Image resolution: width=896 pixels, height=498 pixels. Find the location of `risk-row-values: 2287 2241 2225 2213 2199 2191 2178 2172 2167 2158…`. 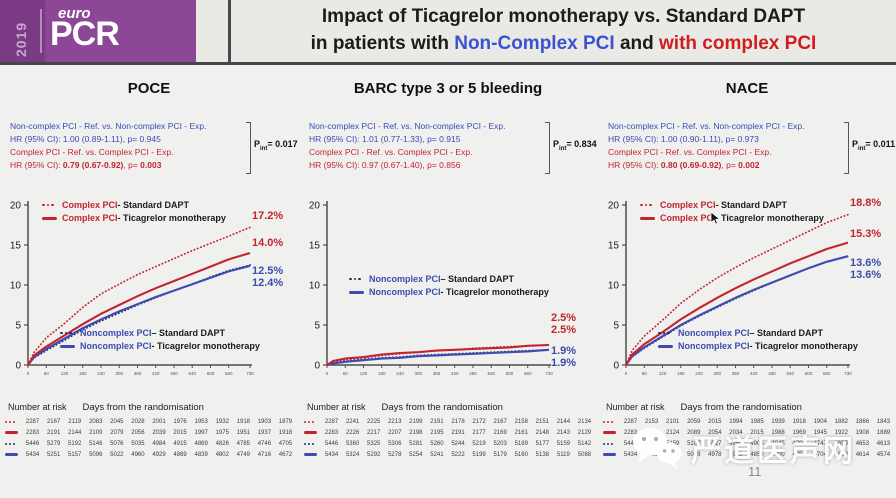

risk-row-values: 2287 2241 2225 2213 2199 2191 2178 2172 2167 2158… is located at coordinates (458, 422).